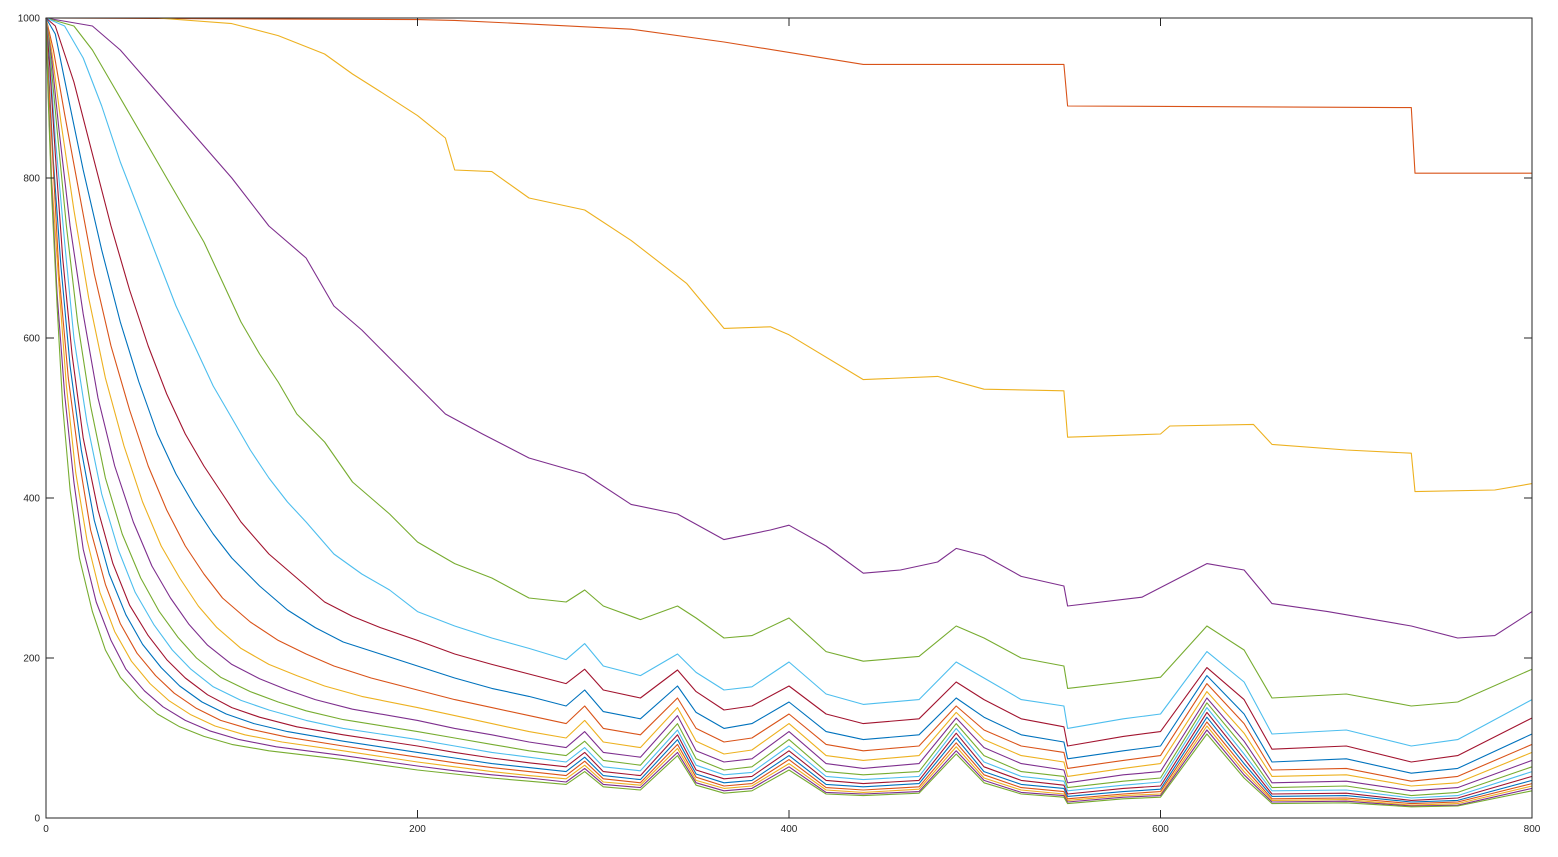  I want to click on y-tick-label-1000: 1000, so click(29, 19).